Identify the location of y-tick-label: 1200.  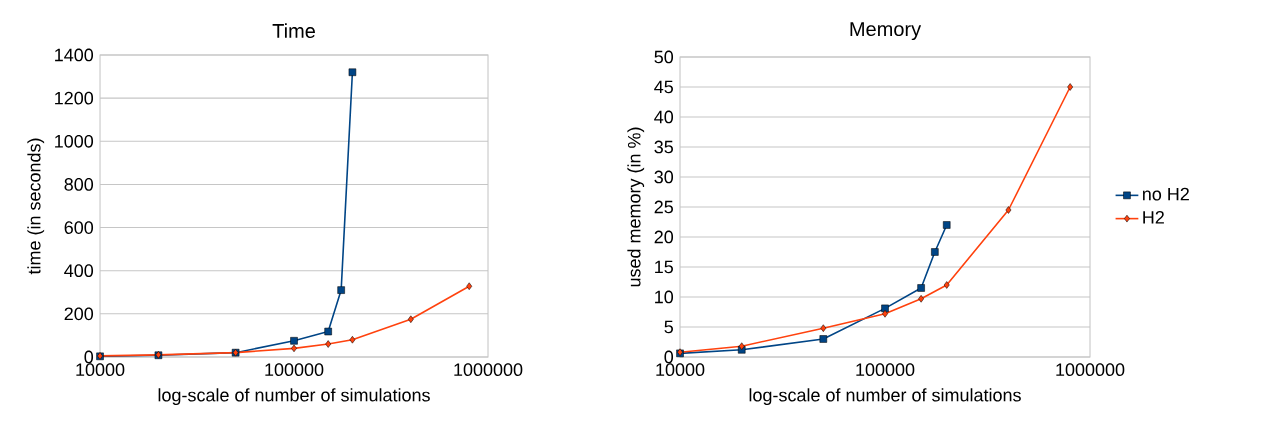
(74, 98).